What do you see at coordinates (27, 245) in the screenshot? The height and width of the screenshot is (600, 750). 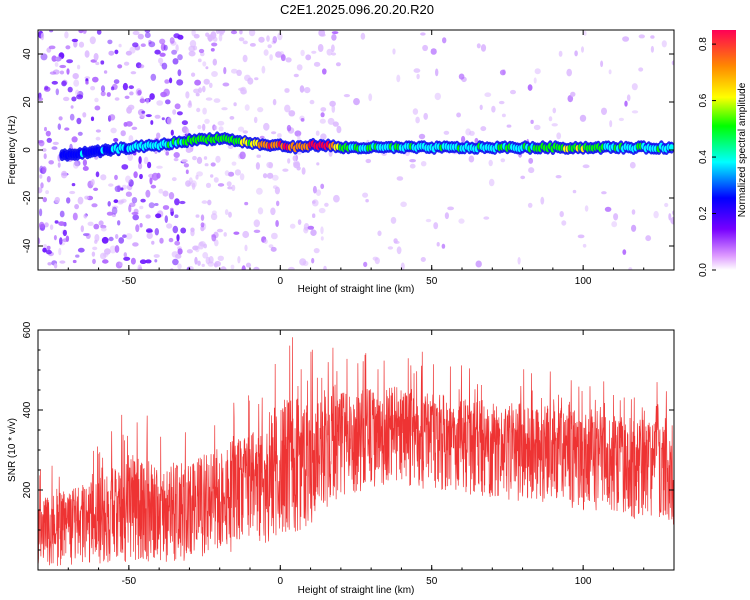 I see `y-tick-label: -40` at bounding box center [27, 245].